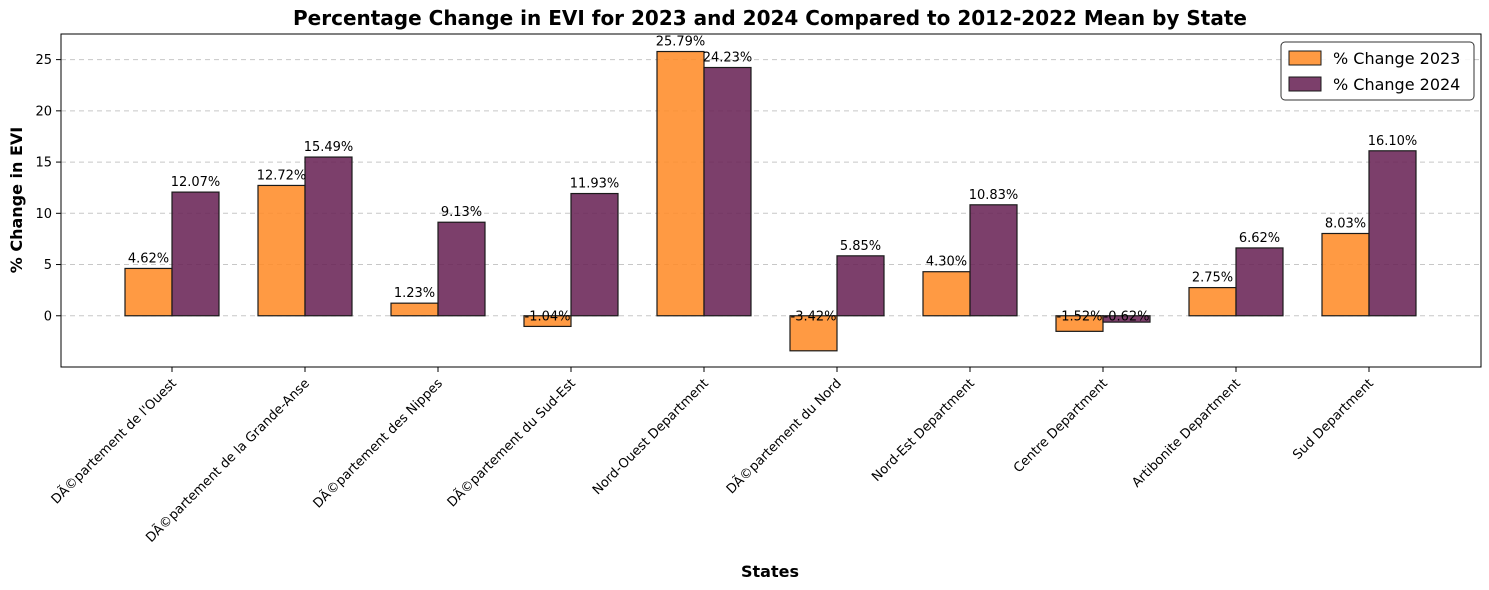 The image size is (1489, 590). Describe the element at coordinates (728, 58) in the screenshot. I see `bar-value-label: 24.23%` at that location.